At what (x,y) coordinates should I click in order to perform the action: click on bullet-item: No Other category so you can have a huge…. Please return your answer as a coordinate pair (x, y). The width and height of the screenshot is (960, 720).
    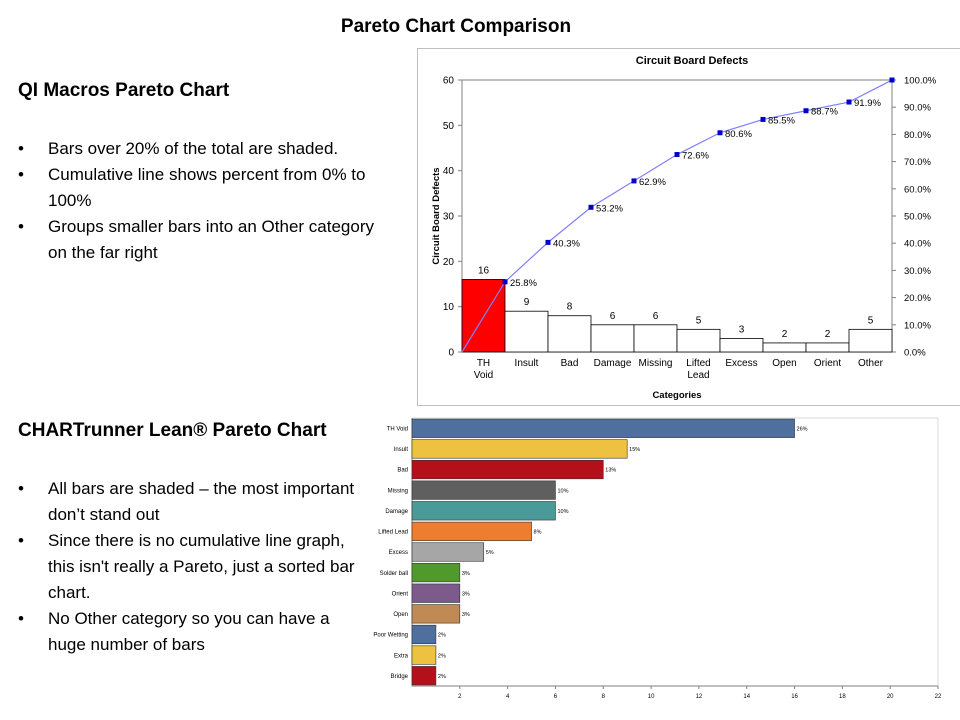
    Looking at the image, I should click on (193, 632).